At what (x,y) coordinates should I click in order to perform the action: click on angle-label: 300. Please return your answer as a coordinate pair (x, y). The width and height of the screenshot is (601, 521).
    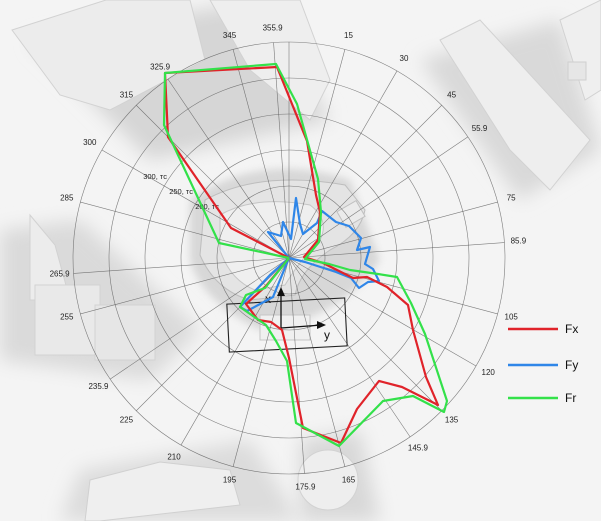
    Looking at the image, I should click on (90, 142).